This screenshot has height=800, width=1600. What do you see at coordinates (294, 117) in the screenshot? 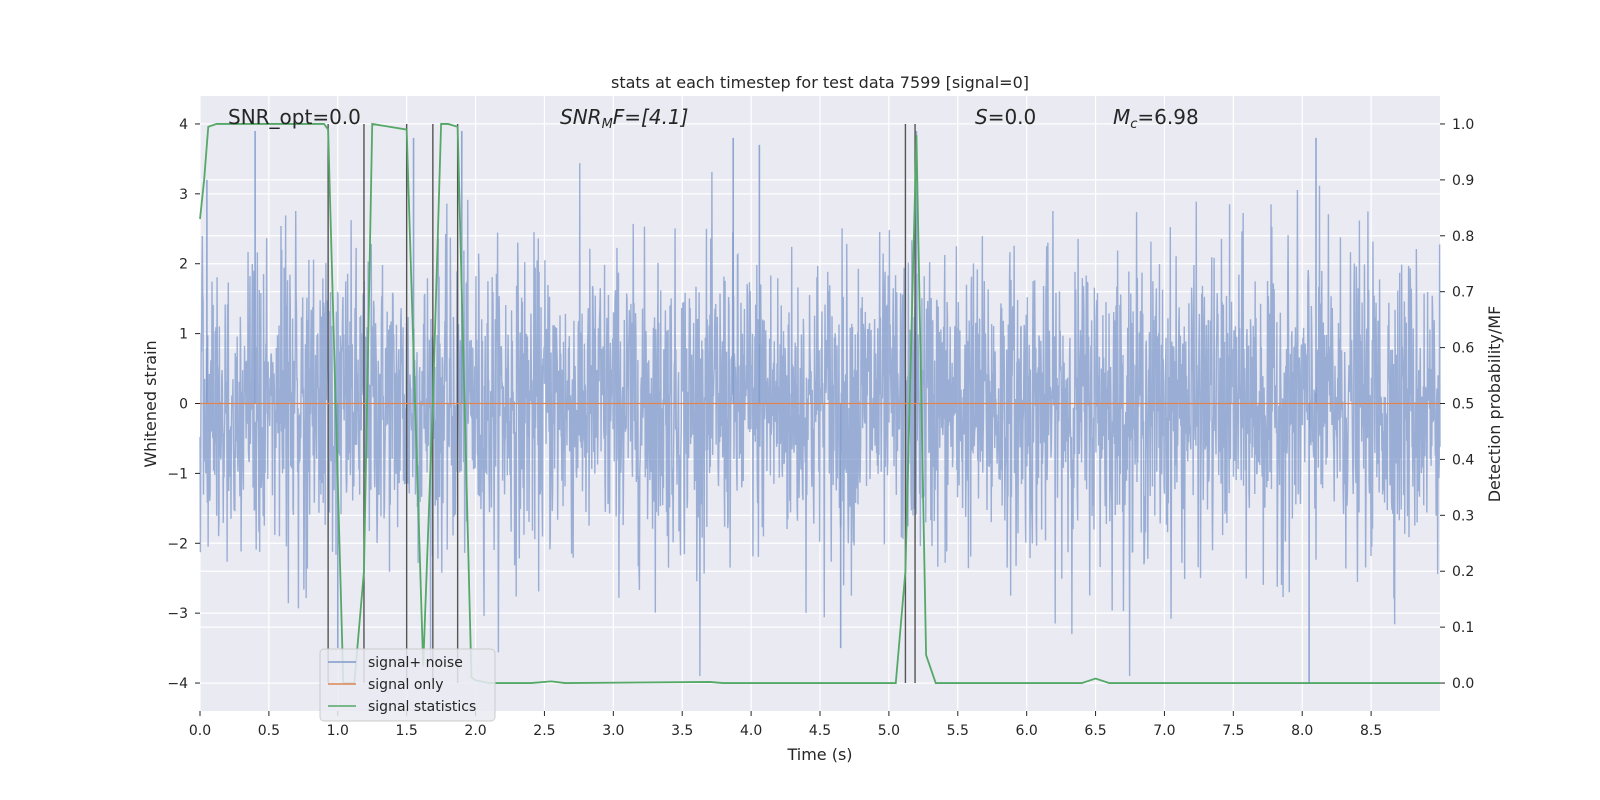
I see `annotation-snr-opt: SNR_opt=0.0` at bounding box center [294, 117].